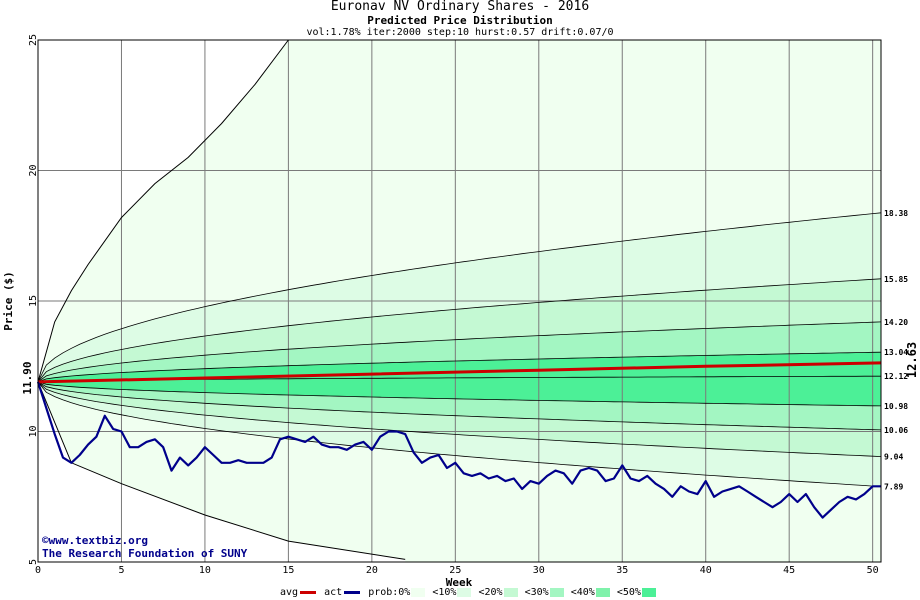 This screenshot has height=600, width=920. Describe the element at coordinates (455, 570) in the screenshot. I see `x-tick-label: 25` at that location.